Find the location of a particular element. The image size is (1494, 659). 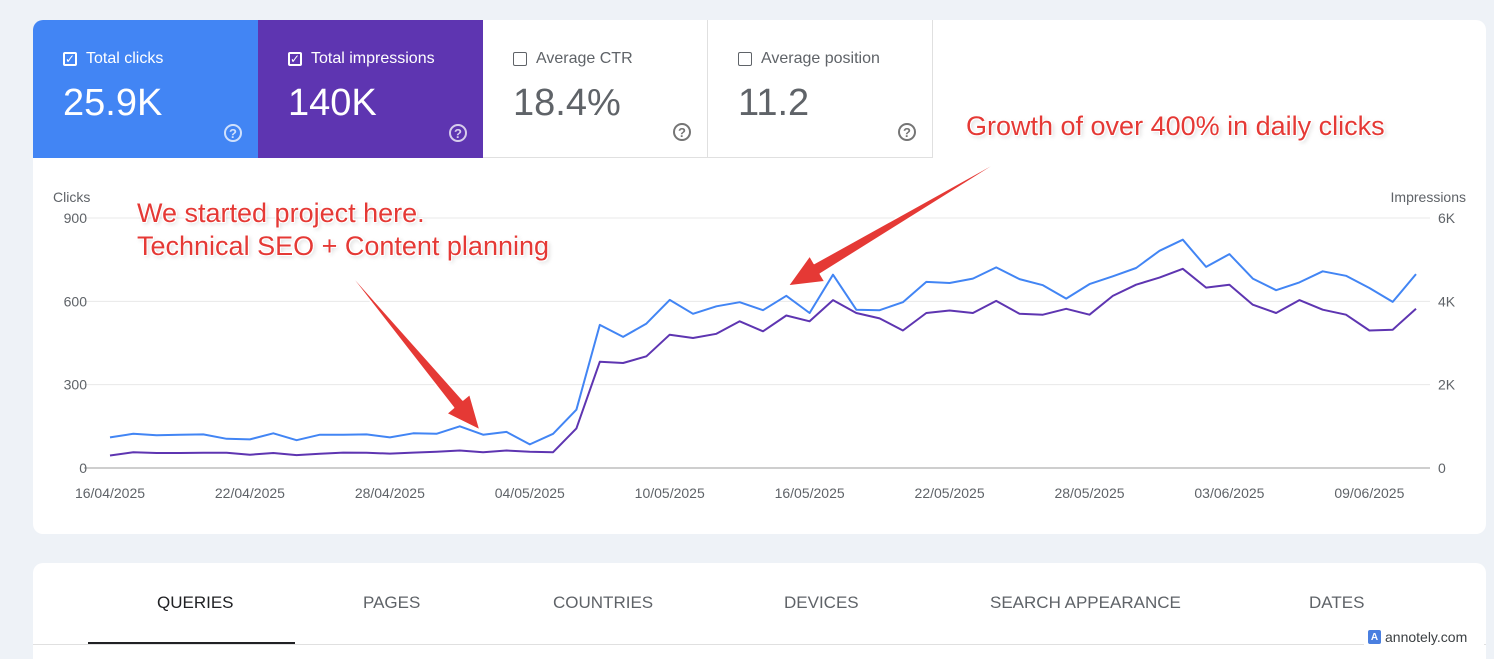

growth-arrow-icon is located at coordinates (901, 219).